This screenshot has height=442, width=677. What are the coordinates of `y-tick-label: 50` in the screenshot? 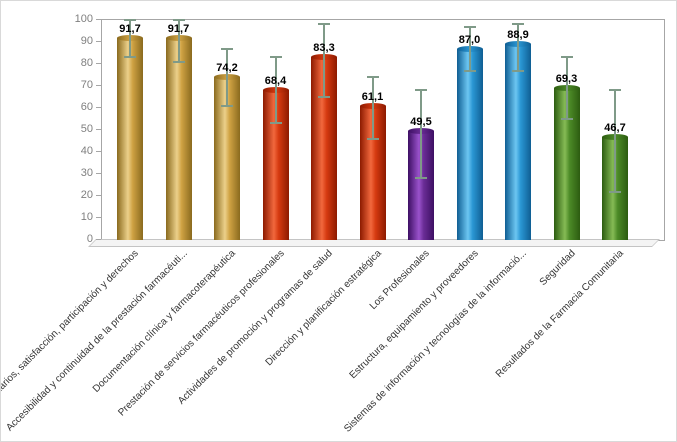 It's located at (86, 129).